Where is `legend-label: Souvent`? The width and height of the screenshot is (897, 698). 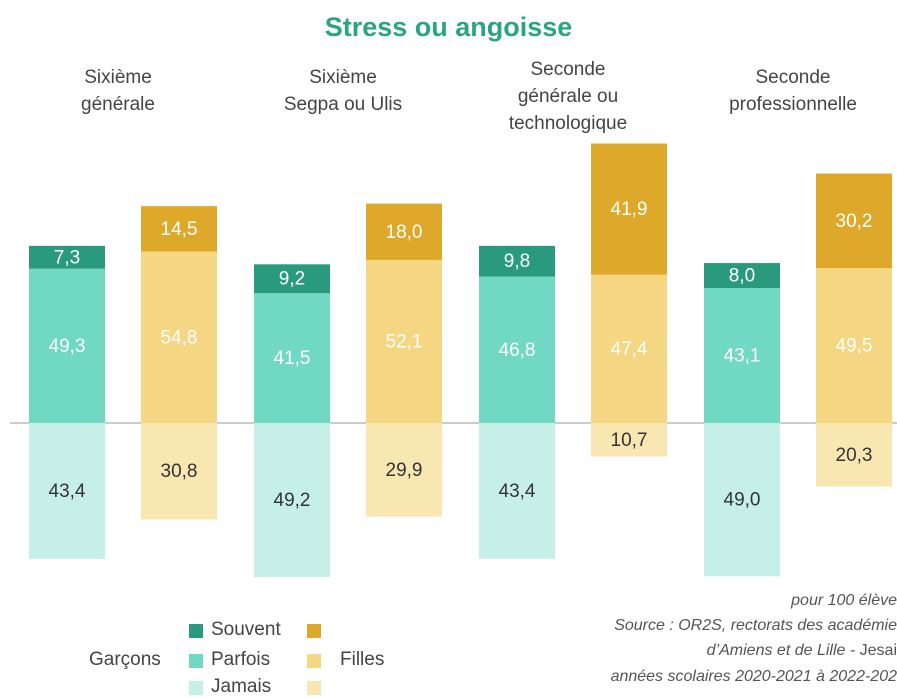 legend-label: Souvent is located at coordinates (246, 629).